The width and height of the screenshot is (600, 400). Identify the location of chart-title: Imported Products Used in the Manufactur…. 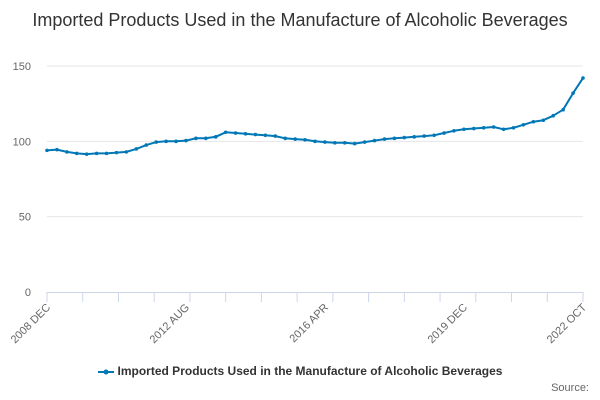
(300, 20).